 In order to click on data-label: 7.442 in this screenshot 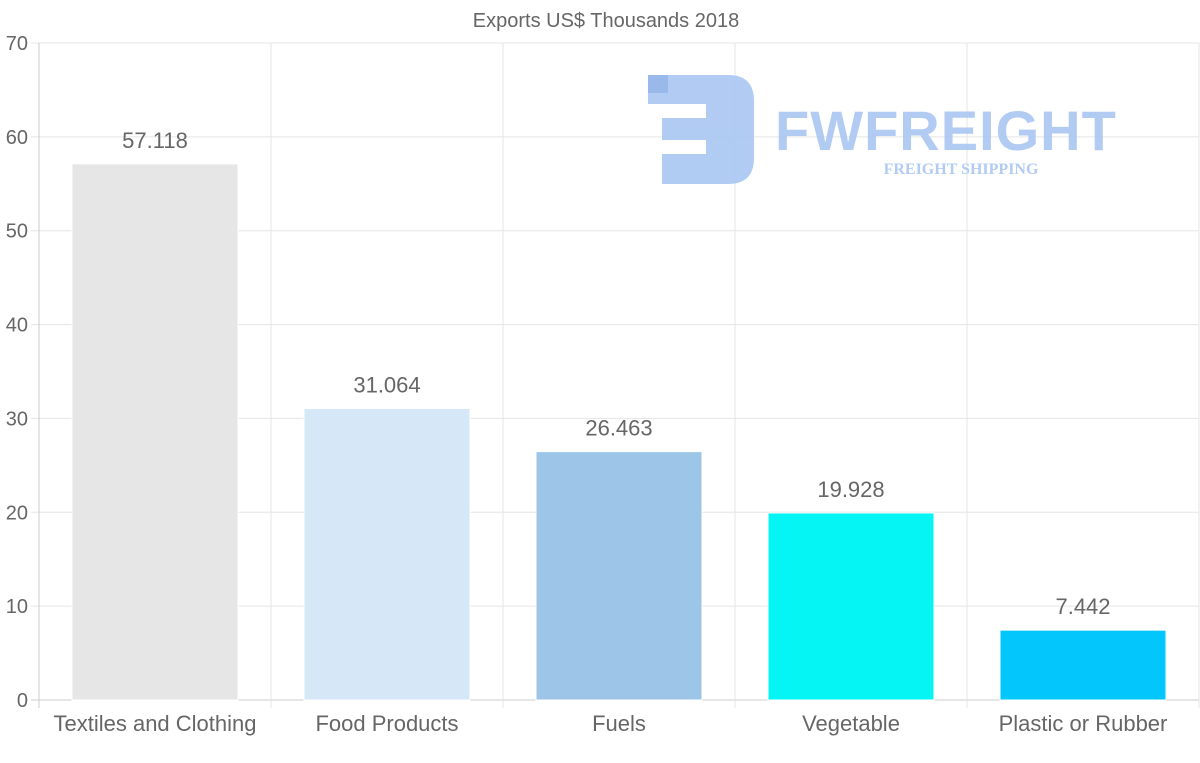, I will do `click(1082, 606)`.